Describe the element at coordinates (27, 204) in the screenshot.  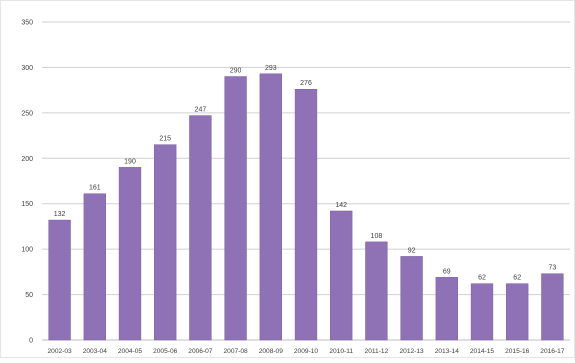
I see `y-tick-label: 150` at that location.